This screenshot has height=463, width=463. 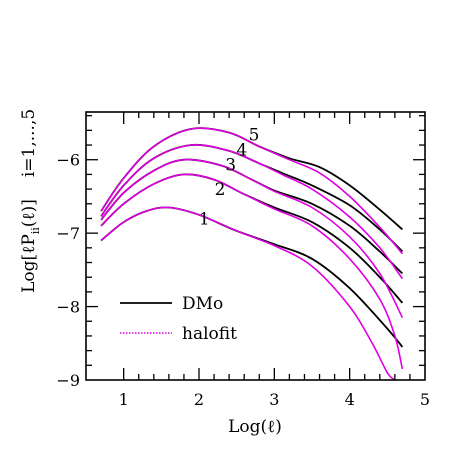 What do you see at coordinates (68, 233) in the screenshot?
I see `y-tick-label: −7` at bounding box center [68, 233].